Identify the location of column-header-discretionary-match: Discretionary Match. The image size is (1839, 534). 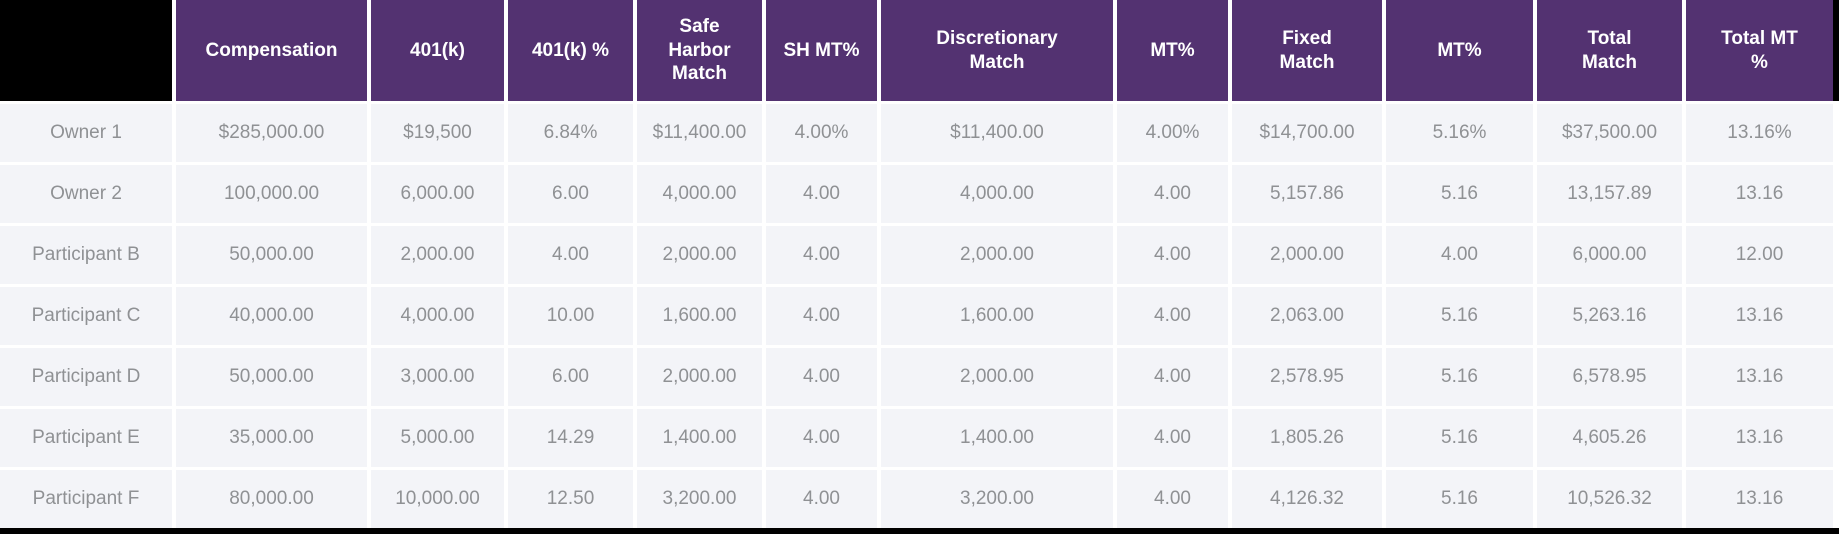
(997, 50).